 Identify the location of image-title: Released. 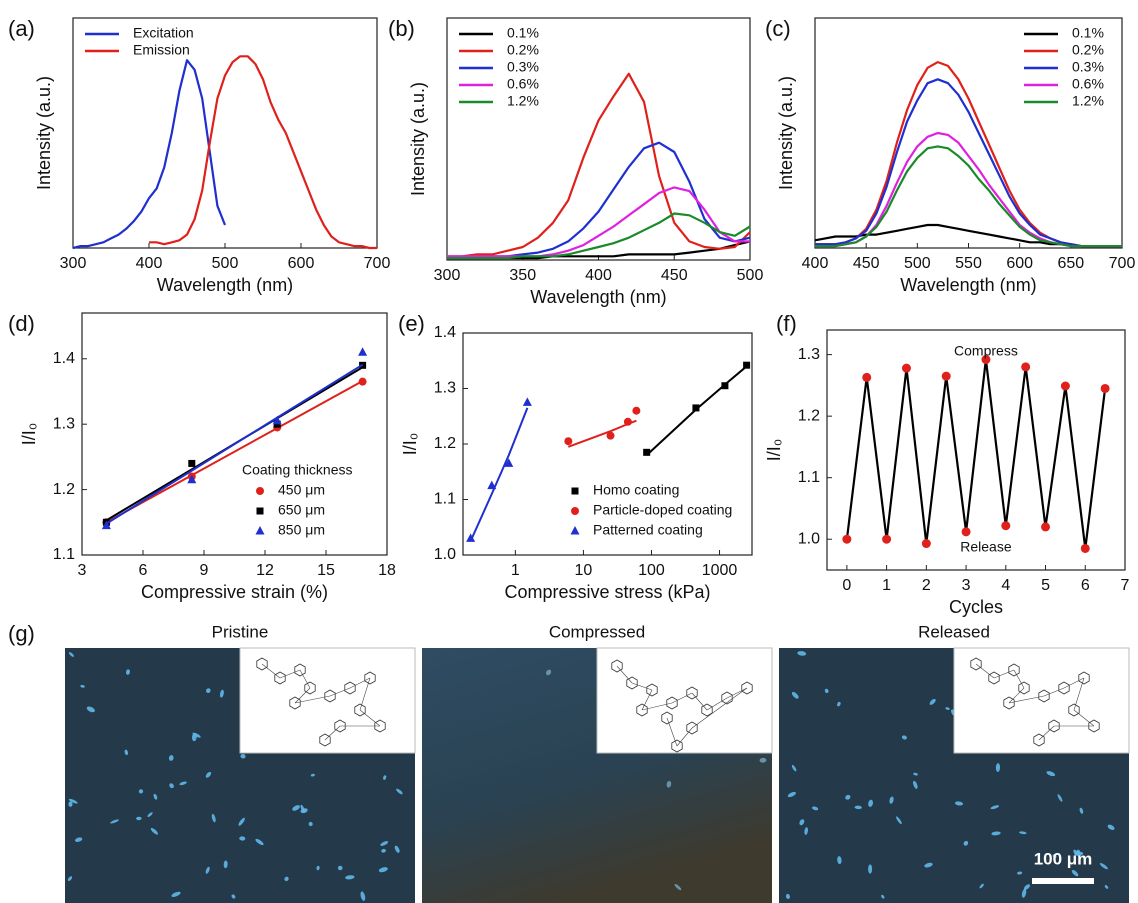
(954, 631).